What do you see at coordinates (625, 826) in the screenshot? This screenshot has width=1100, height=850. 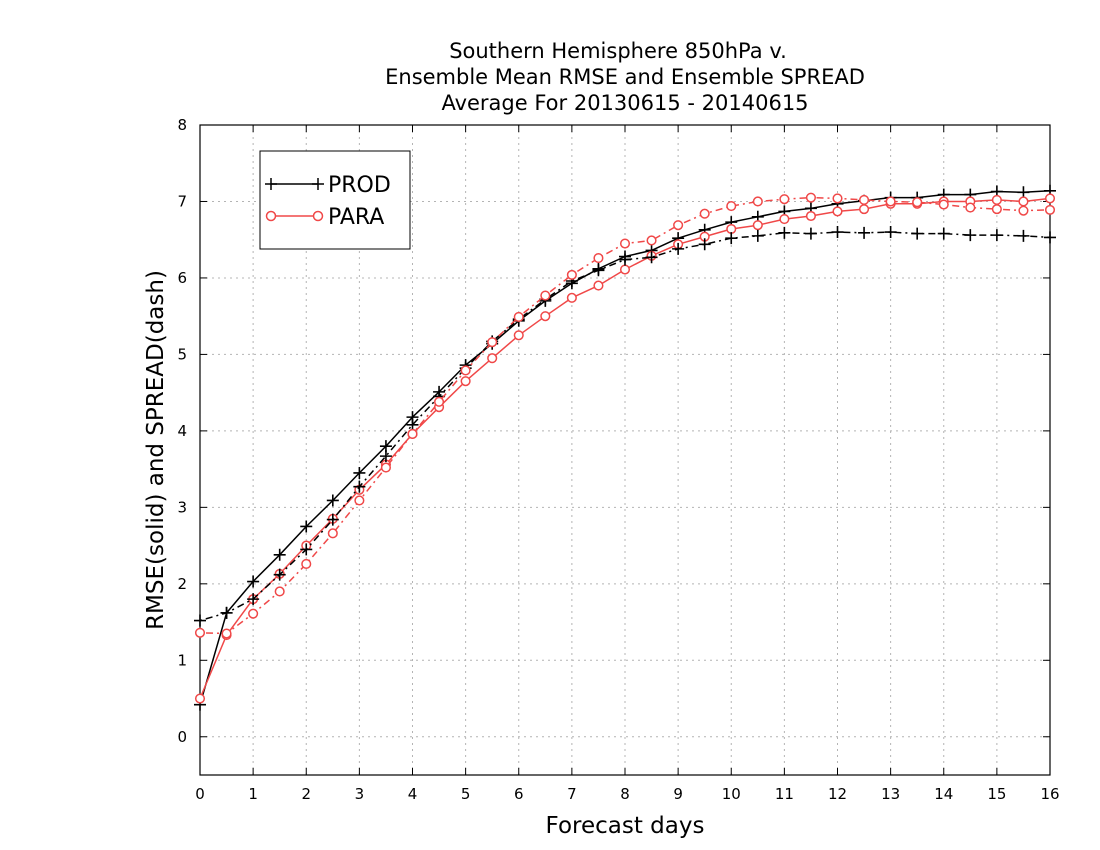 I see `x-axis-label: Forecast days` at bounding box center [625, 826].